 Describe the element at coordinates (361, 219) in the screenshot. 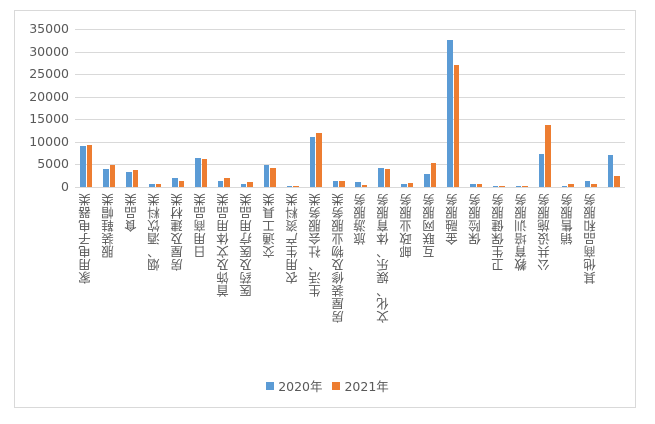

I see `x-tick-label: 旅游服务` at that location.